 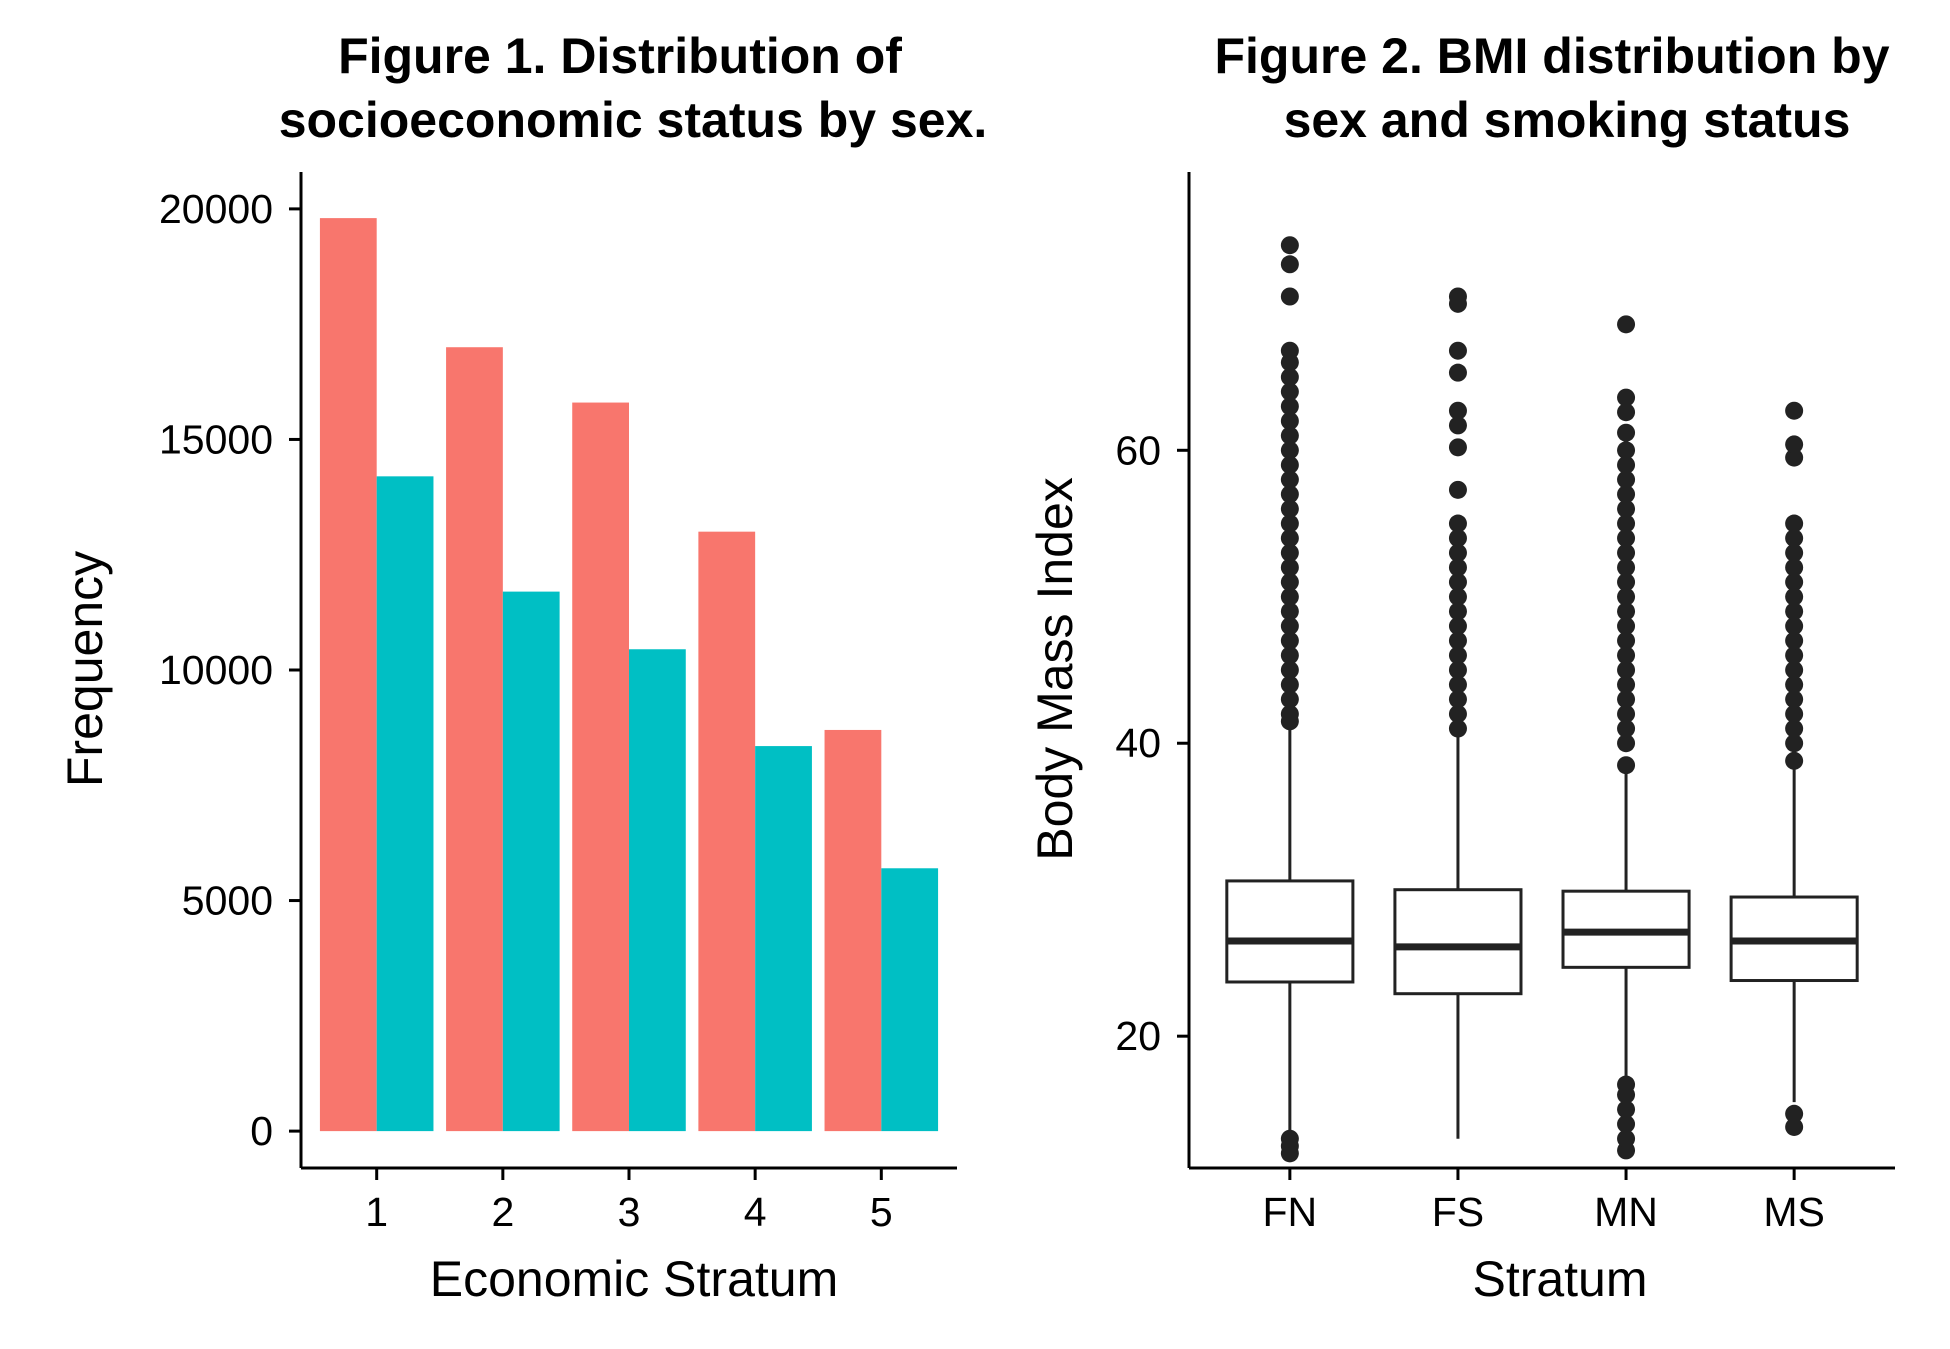 I want to click on y-tick-label-40: 40, so click(x=1138, y=743).